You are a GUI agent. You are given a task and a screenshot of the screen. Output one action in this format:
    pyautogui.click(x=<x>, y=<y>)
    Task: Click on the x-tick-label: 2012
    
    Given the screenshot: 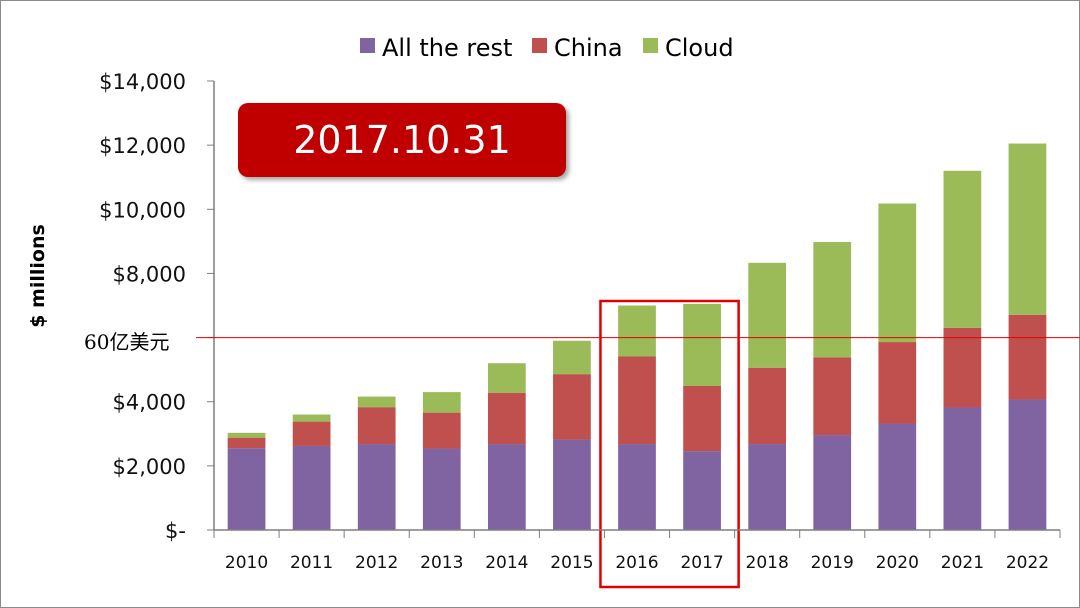 What is the action you would take?
    pyautogui.click(x=376, y=563)
    